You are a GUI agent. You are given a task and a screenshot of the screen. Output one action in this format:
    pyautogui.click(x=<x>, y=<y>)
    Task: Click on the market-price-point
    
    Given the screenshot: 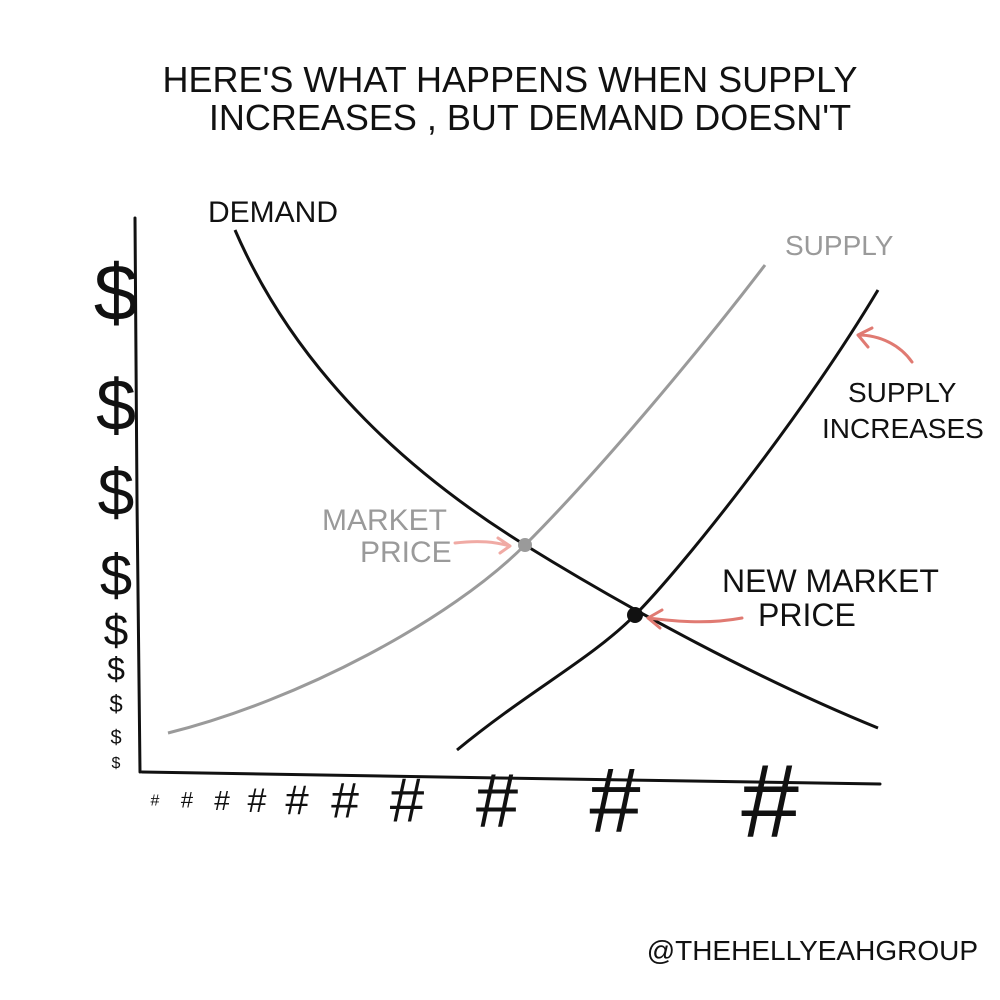 What is the action you would take?
    pyautogui.click(x=525, y=545)
    